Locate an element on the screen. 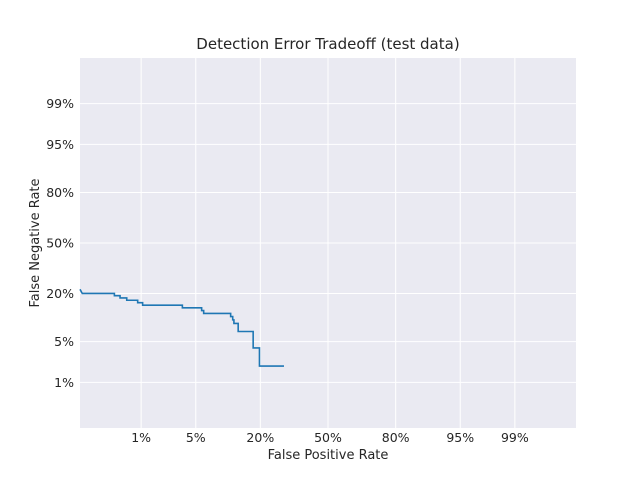 The width and height of the screenshot is (640, 485). x-tick-labels: 1% 5% 20% 50% 80% 95% 99% is located at coordinates (330, 437).